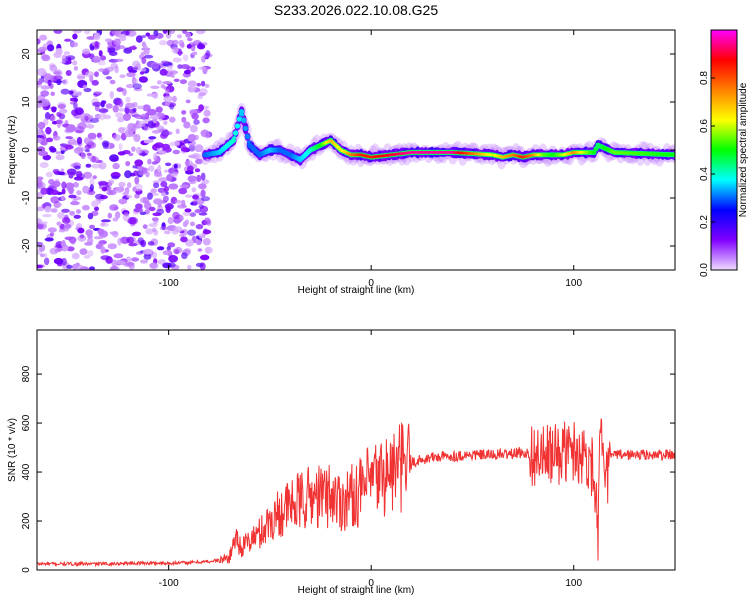  Describe the element at coordinates (704, 126) in the screenshot. I see `colorbar-tick-label: 0.6` at that location.